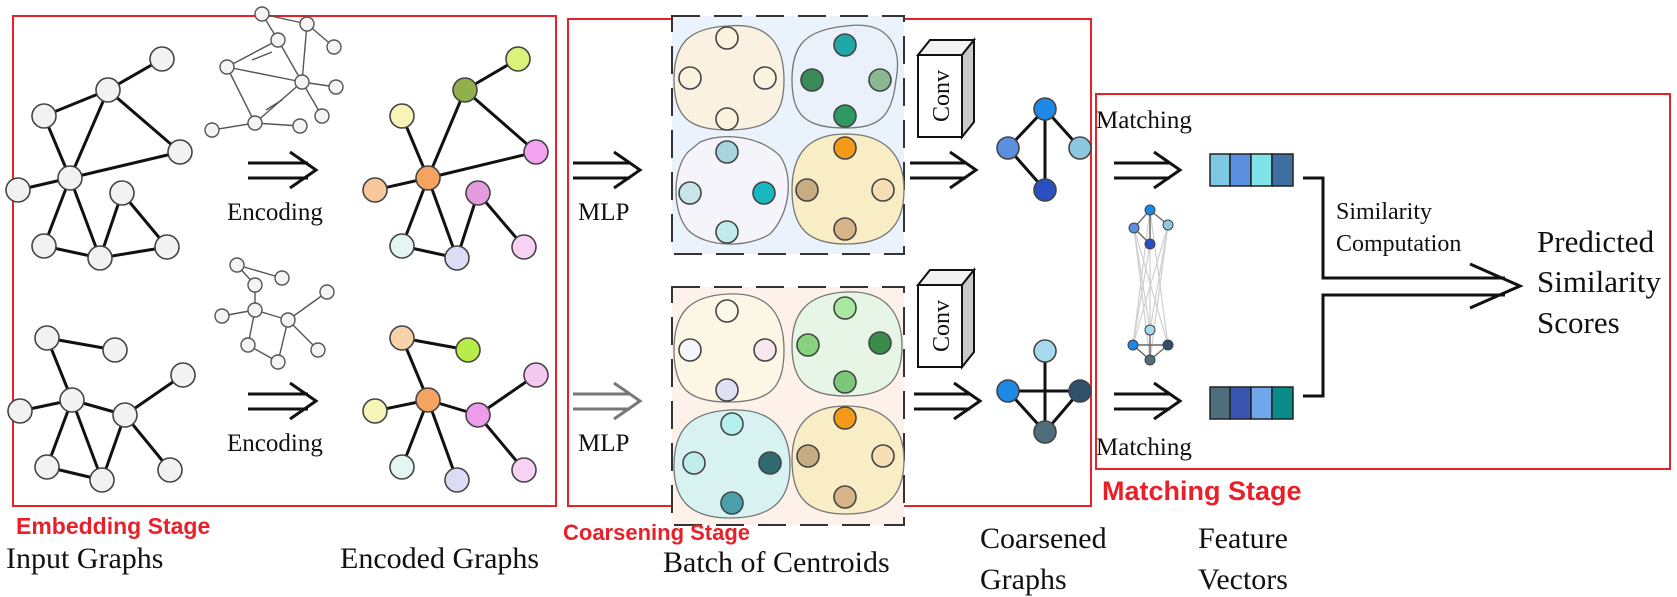 This screenshot has width=1677, height=597. What do you see at coordinates (1202, 491) in the screenshot?
I see `matching-stage-title: Matching Stage` at bounding box center [1202, 491].